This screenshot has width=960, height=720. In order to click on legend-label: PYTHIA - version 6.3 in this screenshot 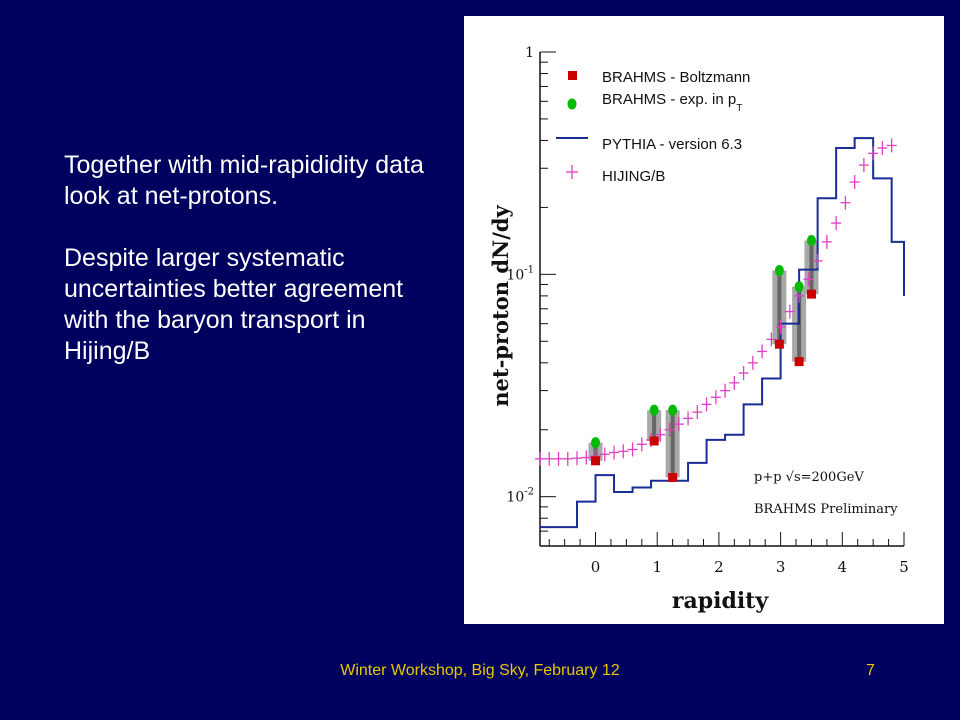, I will do `click(672, 144)`.